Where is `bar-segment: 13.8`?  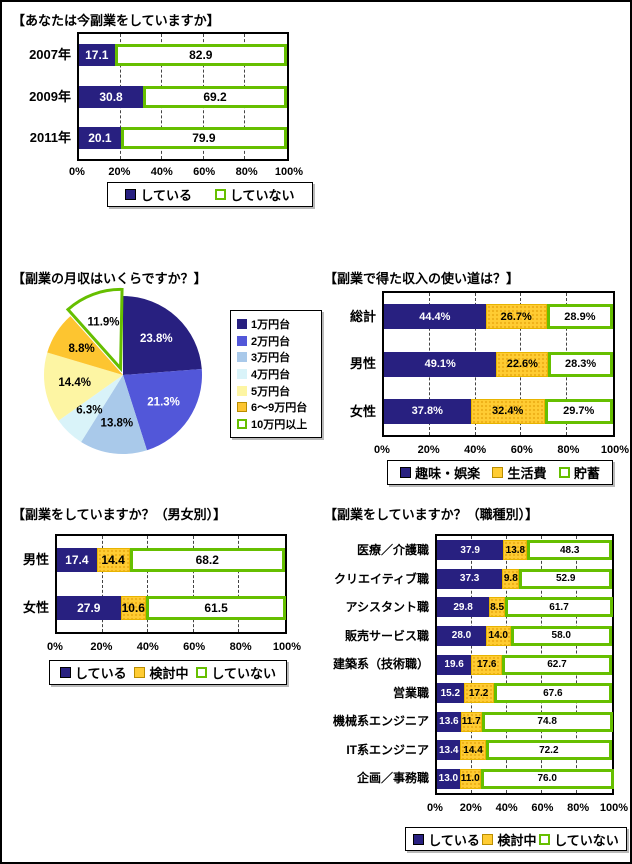 bar-segment: 13.8 is located at coordinates (515, 550).